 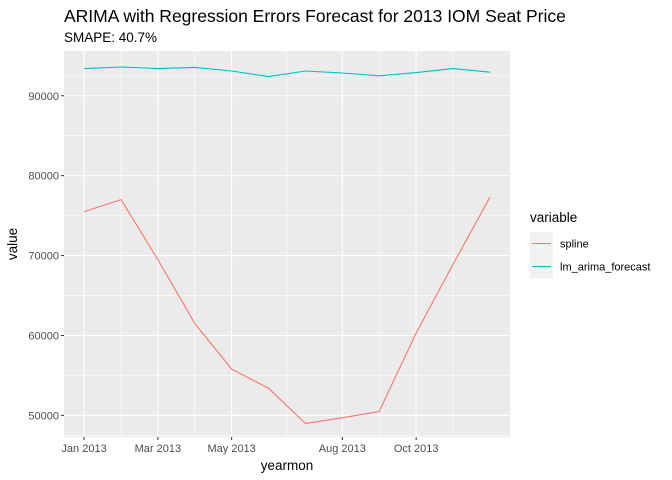 I want to click on y-axis-ticks: 50000 60000 70000 80000 90000, so click(x=46, y=256).